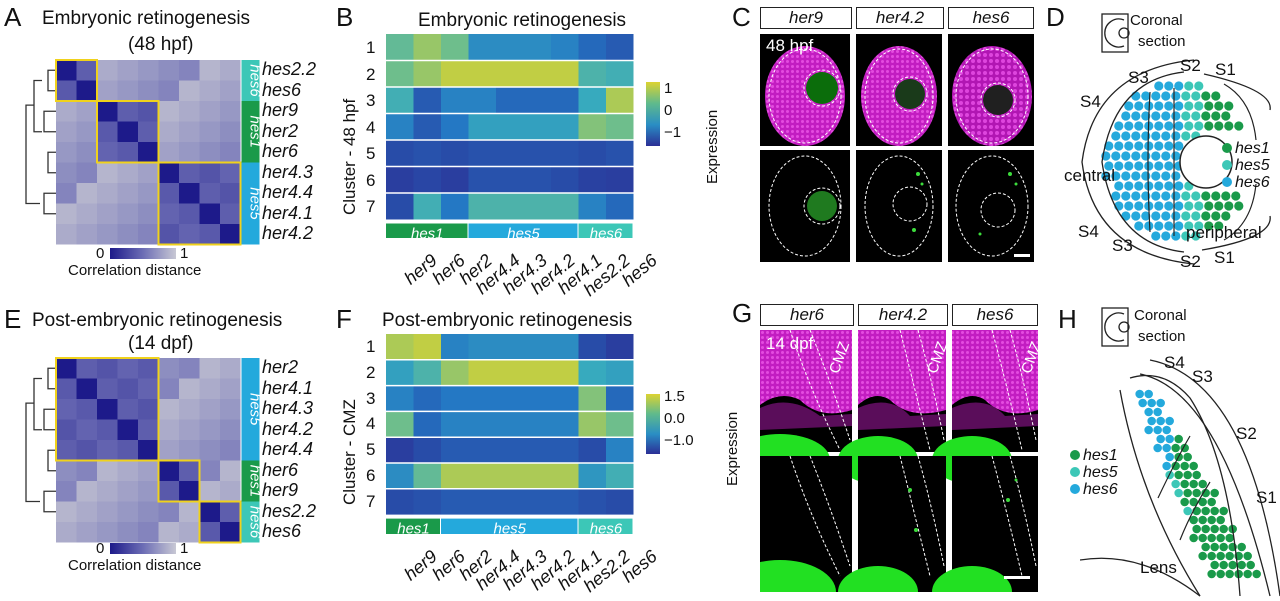 This screenshot has width=1280, height=601. Describe the element at coordinates (510, 424) in the screenshot. I see `heatmap-f-cells` at that location.